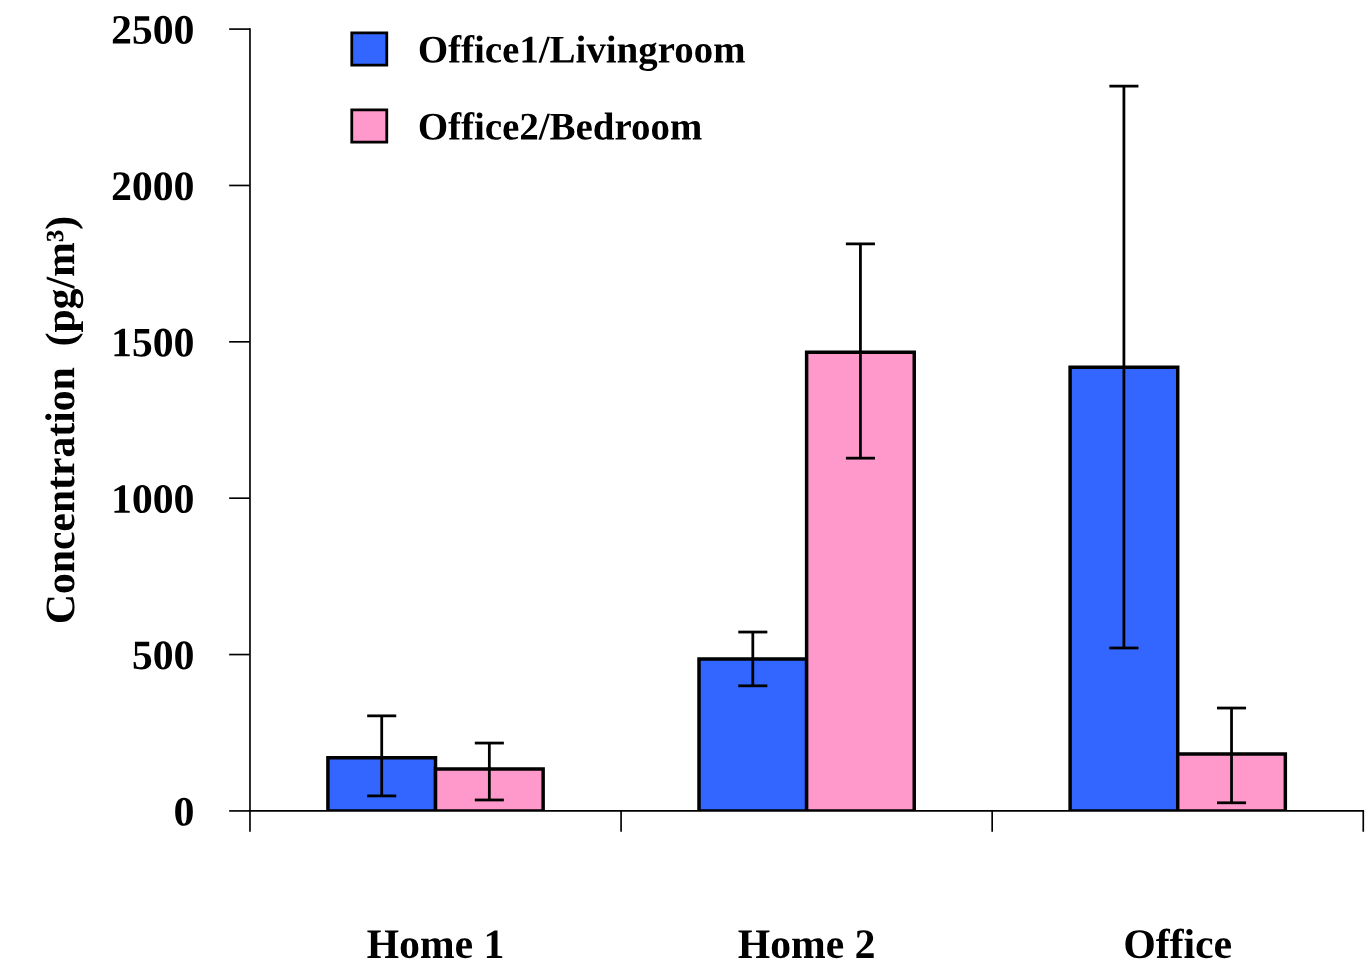 The height and width of the screenshot is (970, 1366). Describe the element at coordinates (152, 186) in the screenshot. I see `y-tick-label: 2000` at that location.